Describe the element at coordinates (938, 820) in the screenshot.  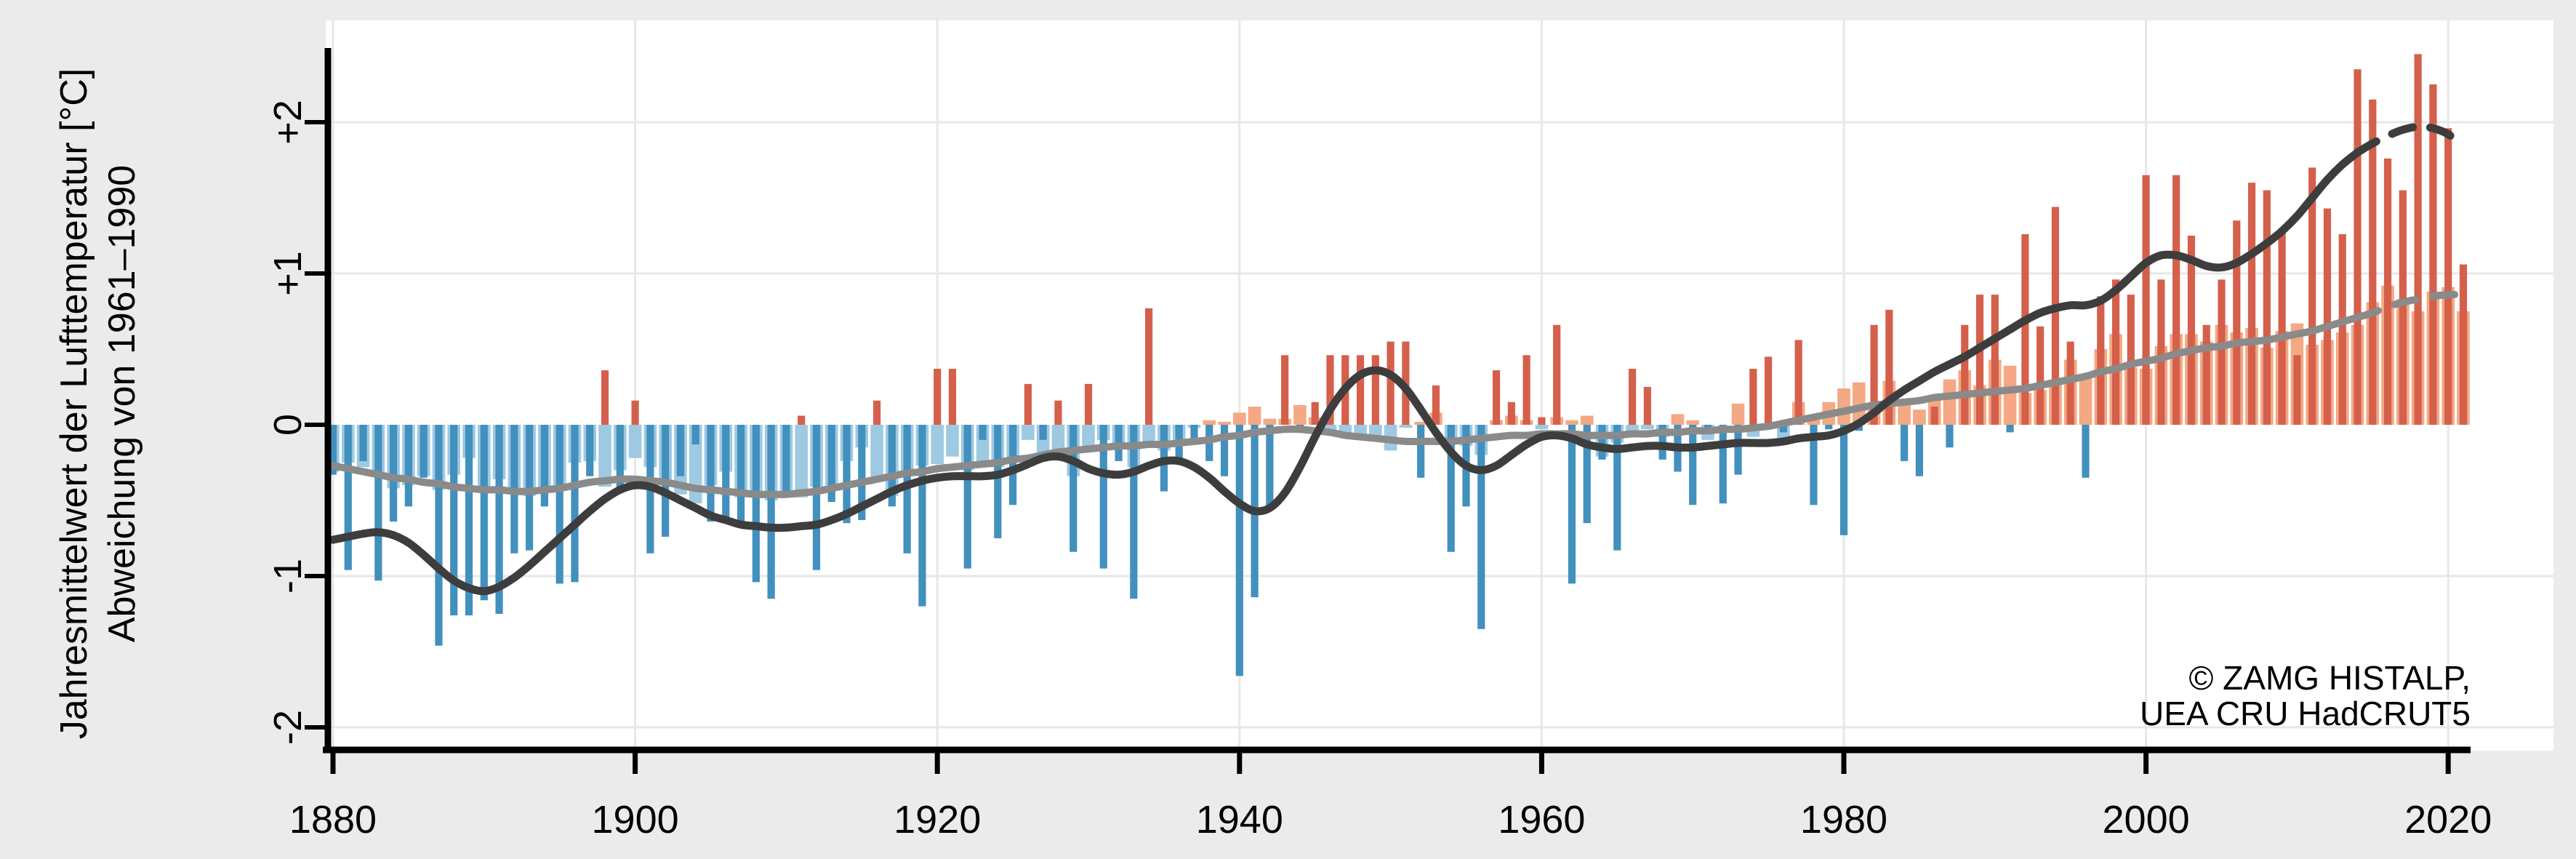
I see `x-tick-label: 1920` at that location.